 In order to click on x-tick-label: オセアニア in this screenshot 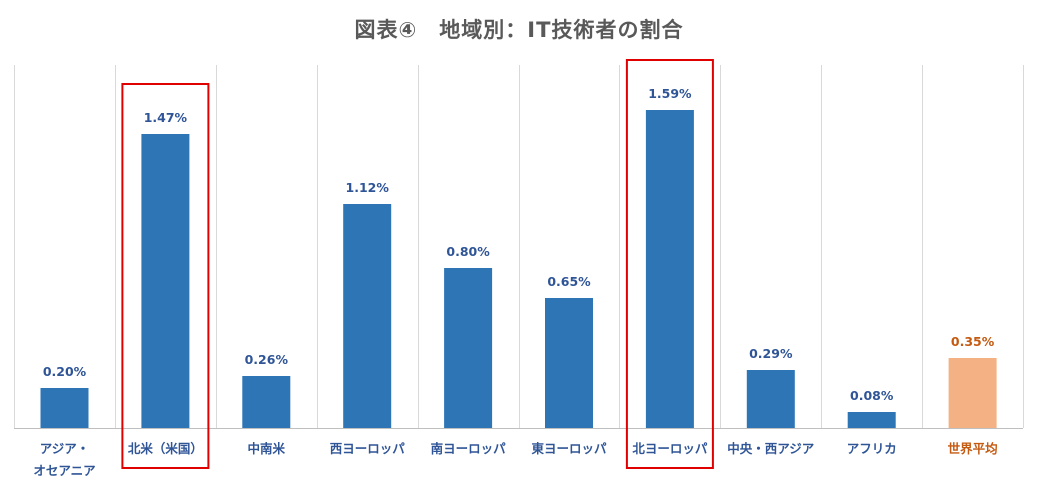, I will do `click(64, 470)`.